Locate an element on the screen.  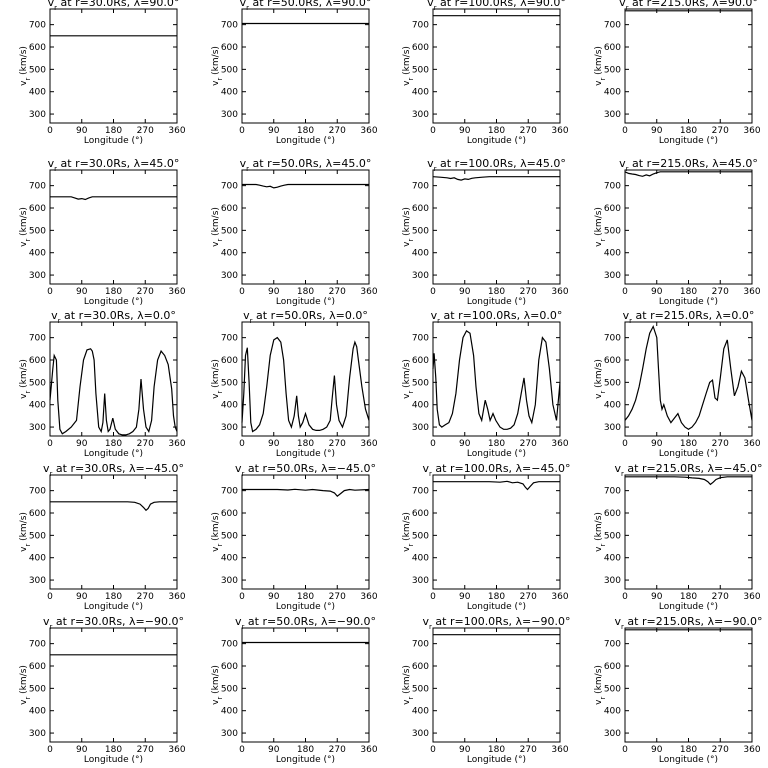
chart-title: vr at r=50.0Rs, λ=90.0° is located at coordinates (306, 6).